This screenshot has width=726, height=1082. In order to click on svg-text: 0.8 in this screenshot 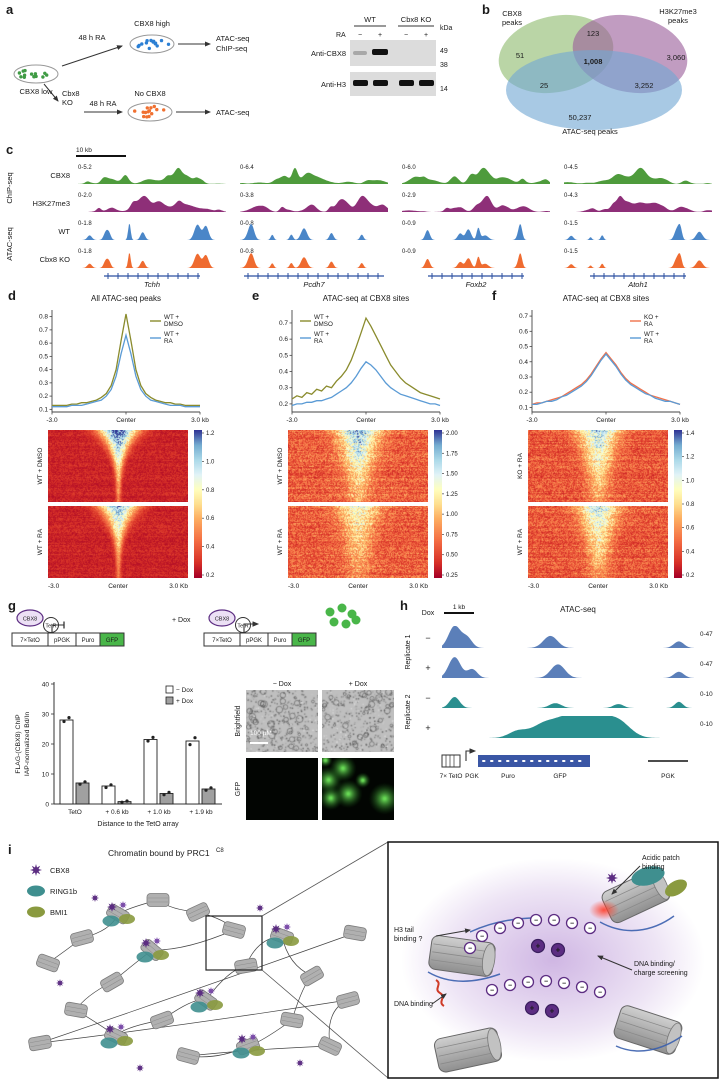, I will do `click(43, 317)`.